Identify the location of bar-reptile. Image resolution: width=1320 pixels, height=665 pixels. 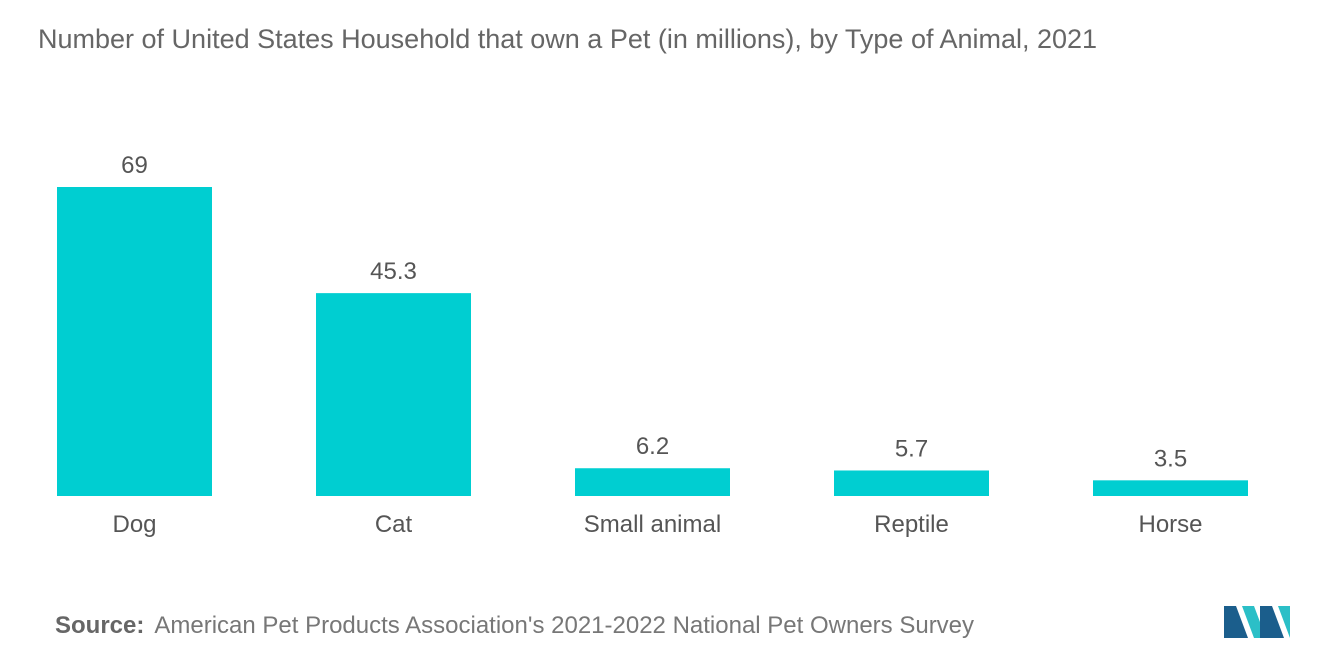
(911, 483).